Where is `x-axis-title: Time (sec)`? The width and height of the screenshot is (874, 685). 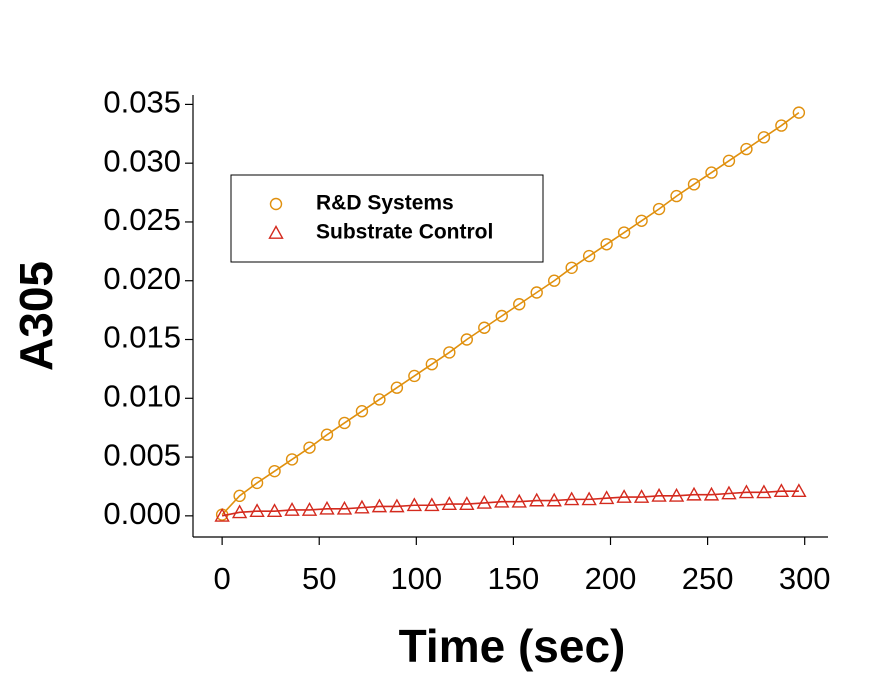
x-axis-title: Time (sec) is located at coordinates (512, 646).